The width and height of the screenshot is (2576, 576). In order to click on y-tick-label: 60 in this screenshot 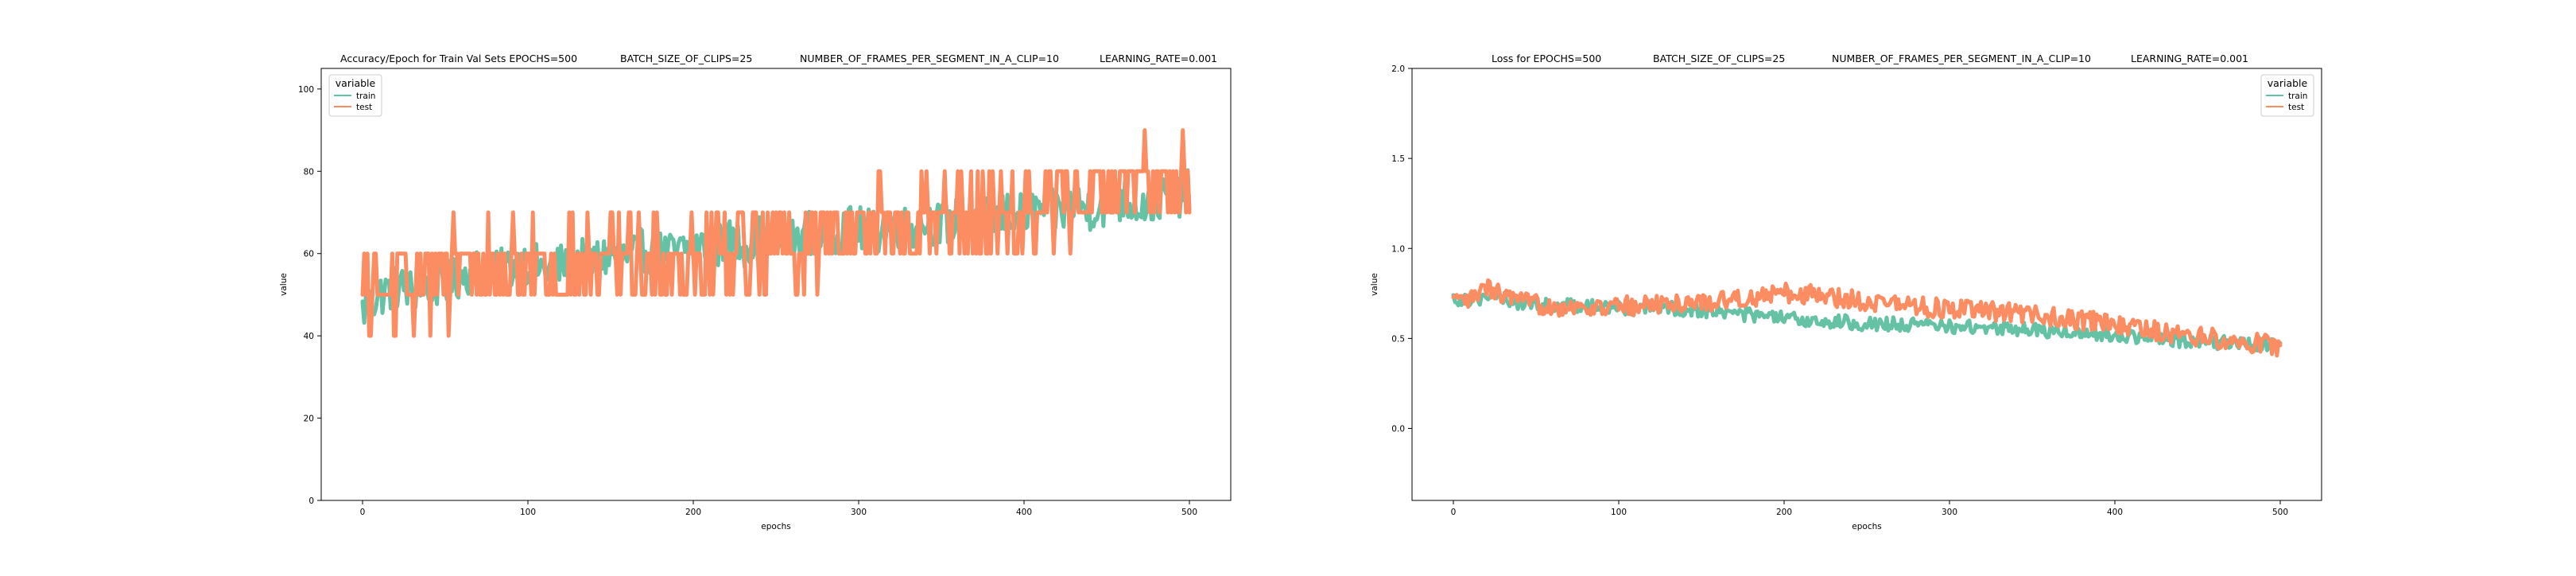, I will do `click(309, 254)`.